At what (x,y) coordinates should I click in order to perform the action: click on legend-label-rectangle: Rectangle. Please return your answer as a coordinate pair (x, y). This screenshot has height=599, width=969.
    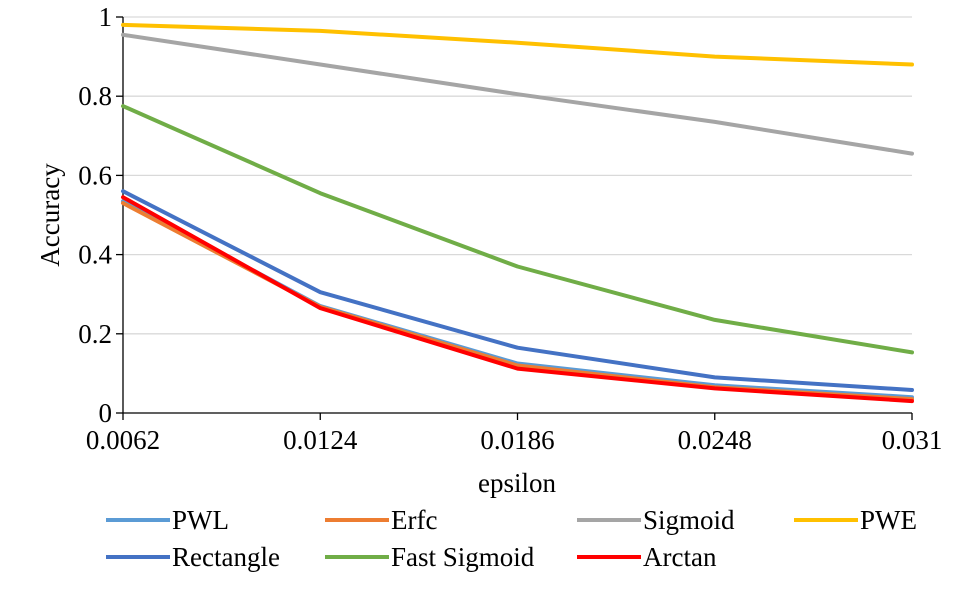
    Looking at the image, I should click on (226, 557).